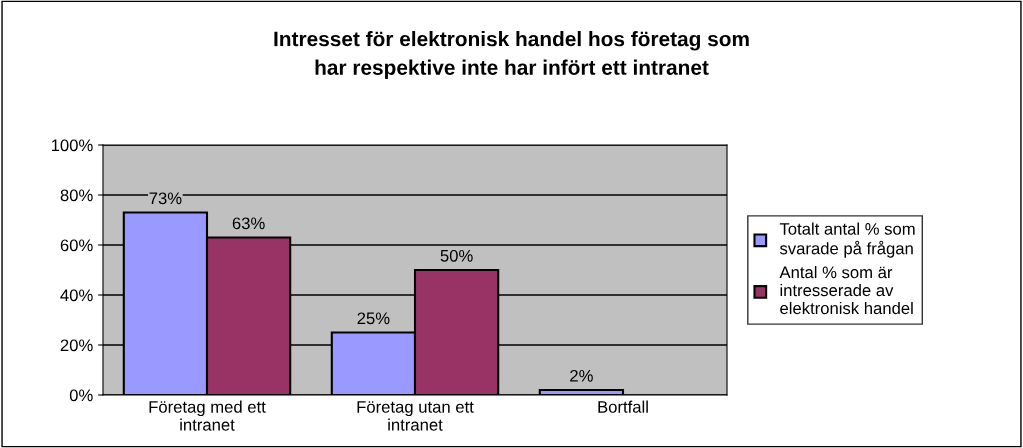  I want to click on x-tick-label: Företag med ett intranet, so click(207, 415).